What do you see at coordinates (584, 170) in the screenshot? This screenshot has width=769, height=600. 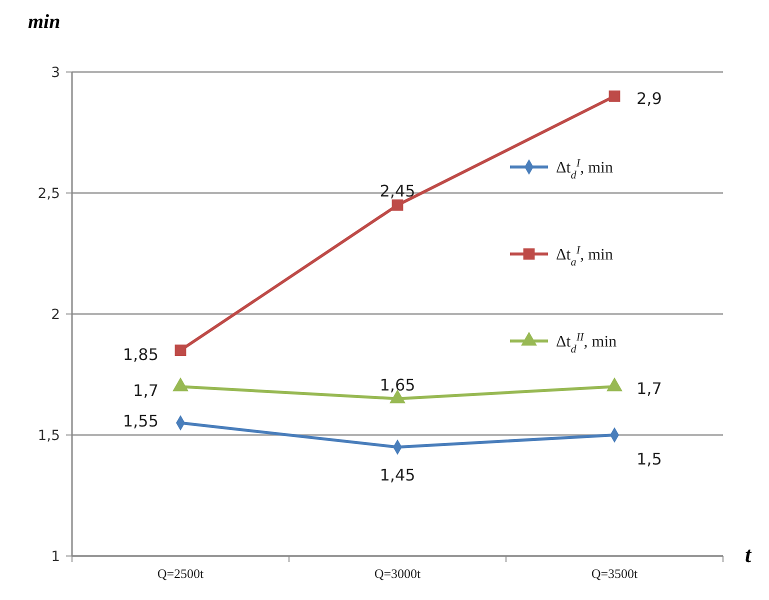 I see `legend-label: Δt$_{d}$$^{I}$, min` at bounding box center [584, 170].